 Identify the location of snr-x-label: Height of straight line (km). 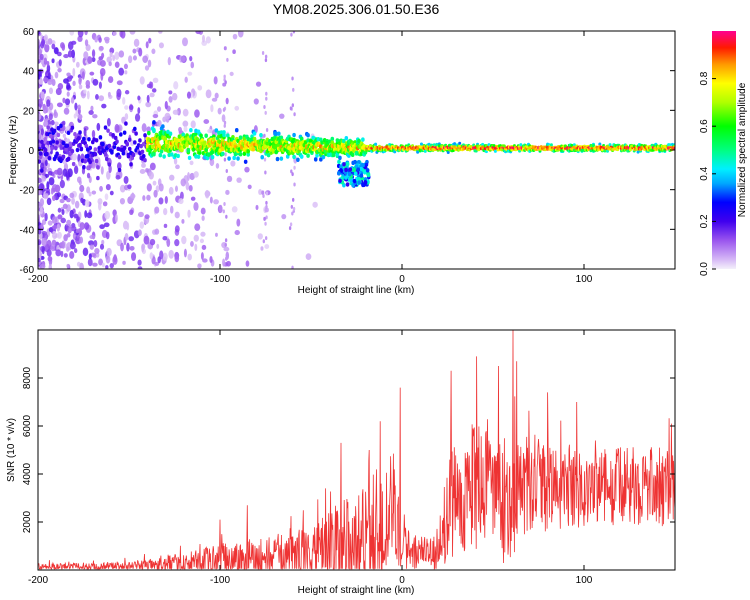
(356, 590).